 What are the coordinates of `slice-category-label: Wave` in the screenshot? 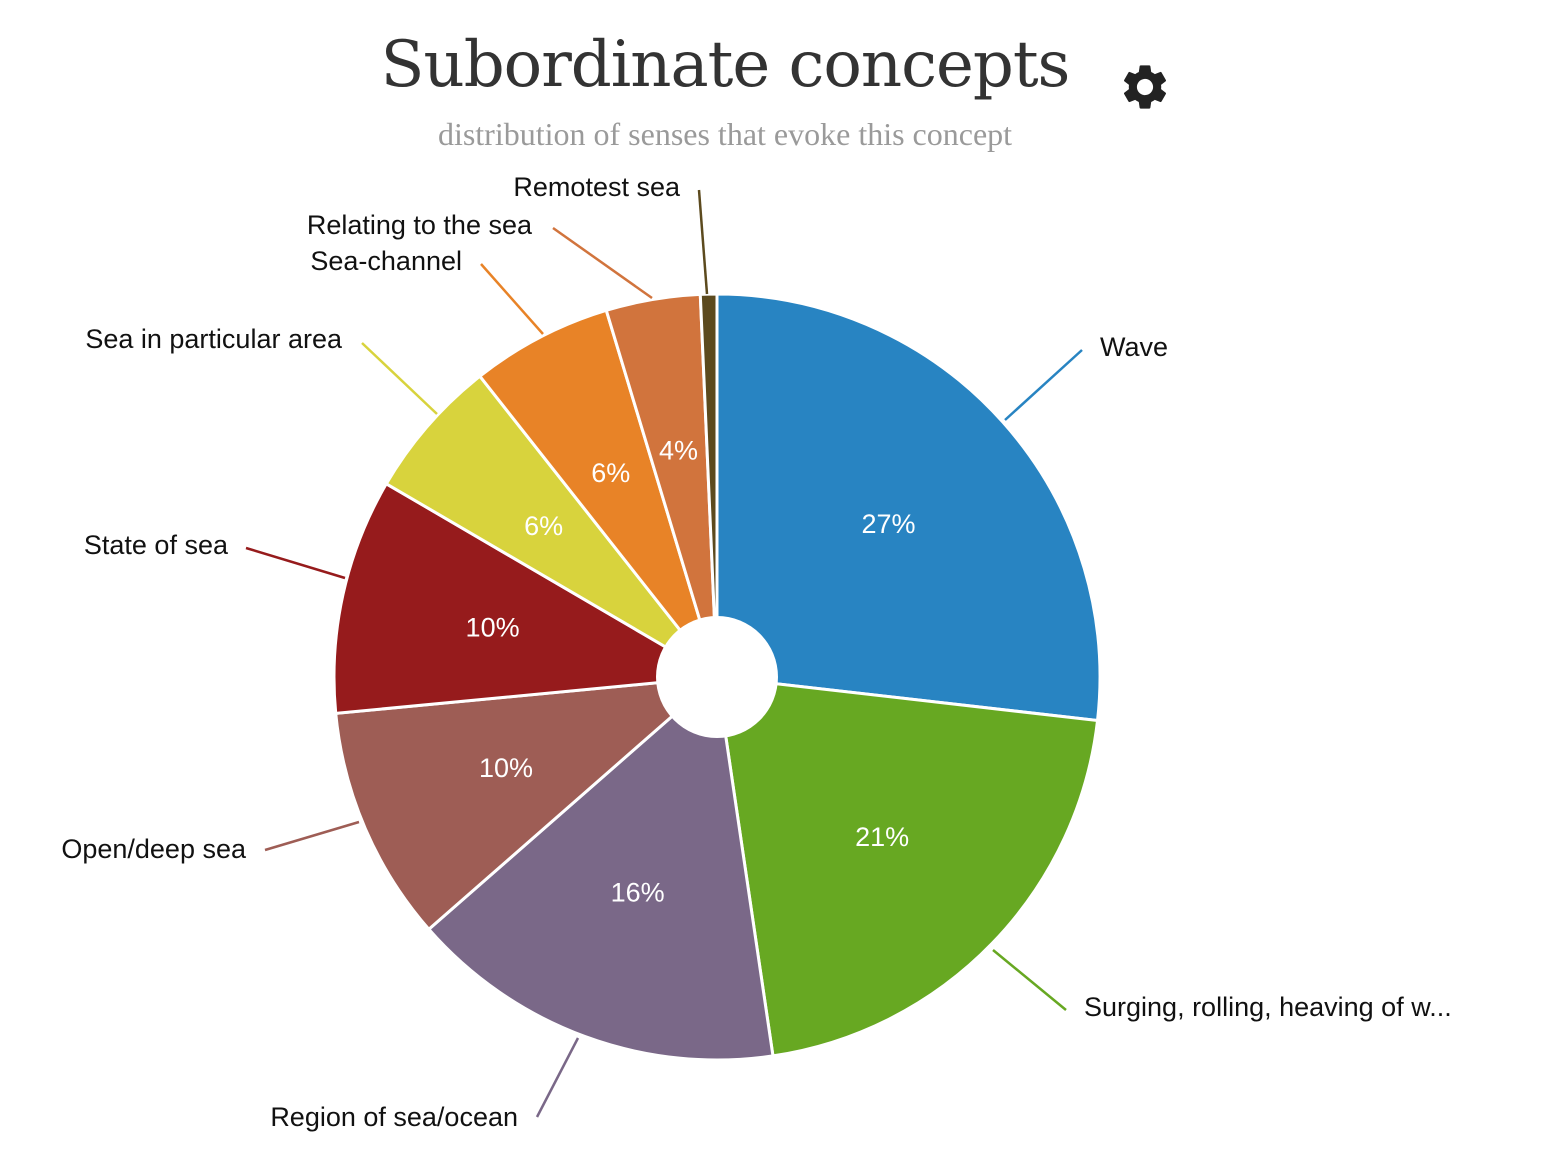 It's located at (1134, 347).